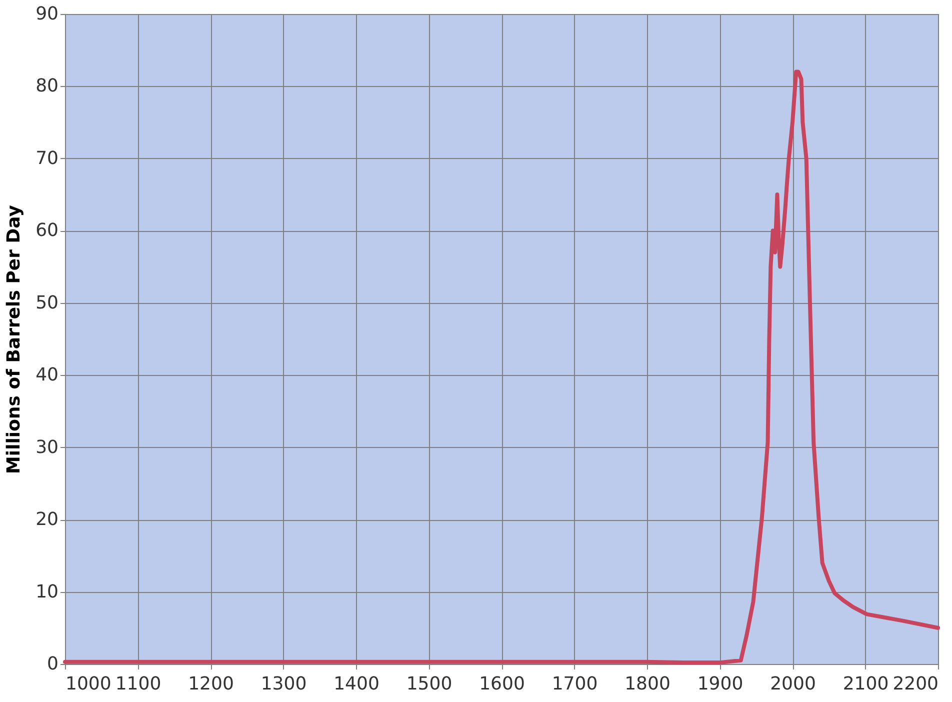  I want to click on x-tick-label: 1300, so click(283, 684).